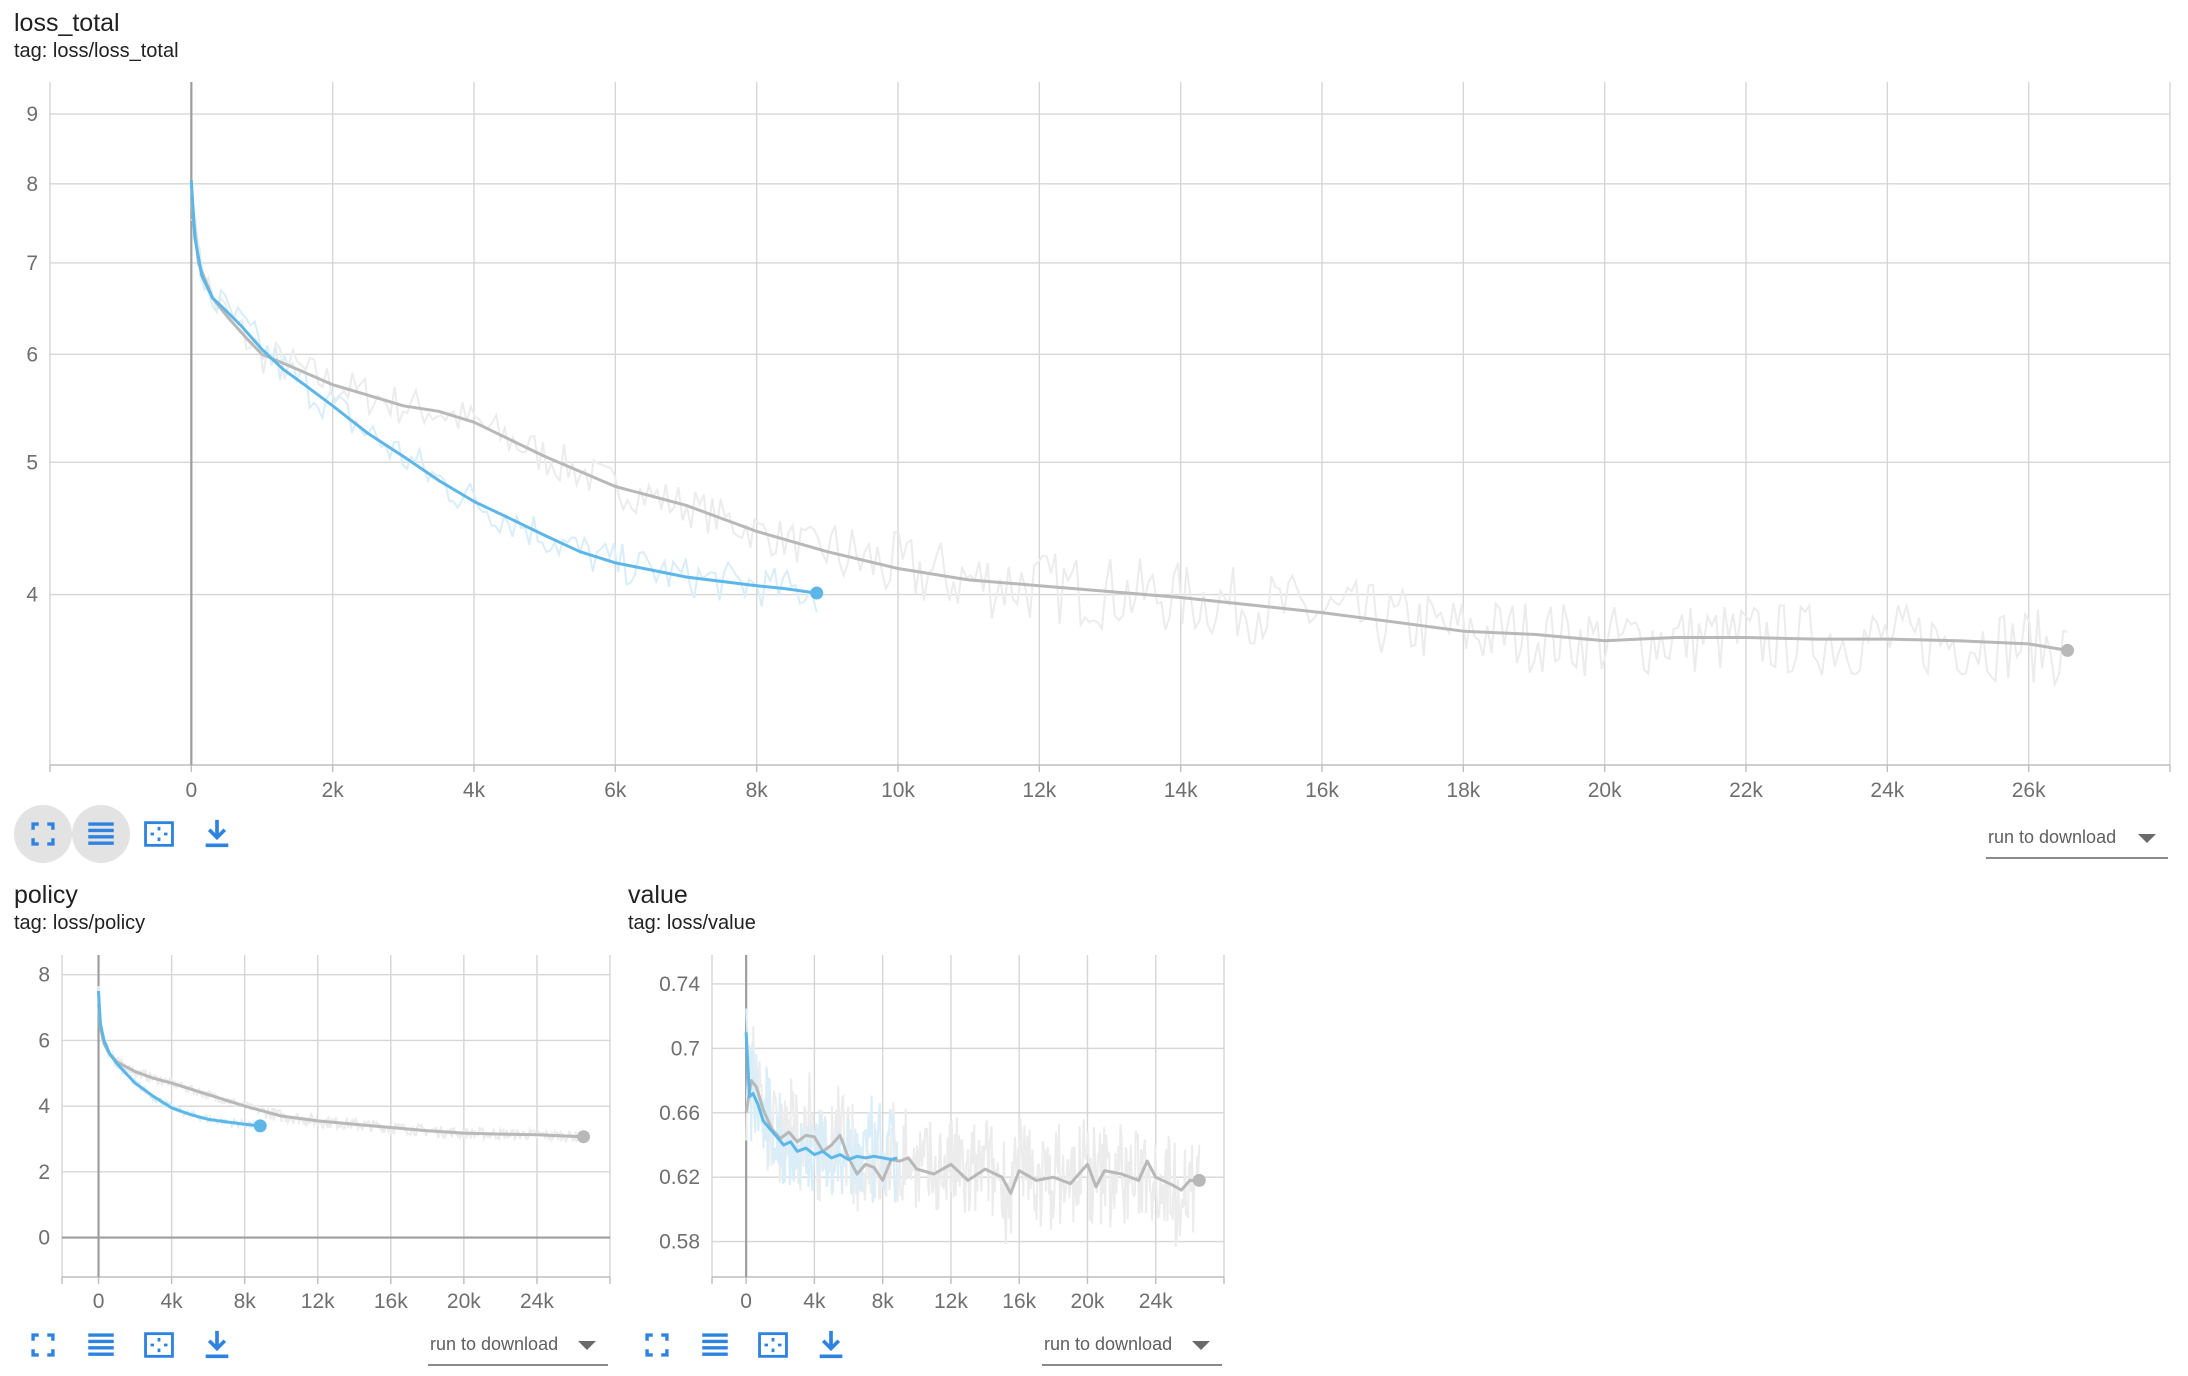 This screenshot has width=2188, height=1376. What do you see at coordinates (80, 923) in the screenshot?
I see `card-tag: tag: loss/policy` at bounding box center [80, 923].